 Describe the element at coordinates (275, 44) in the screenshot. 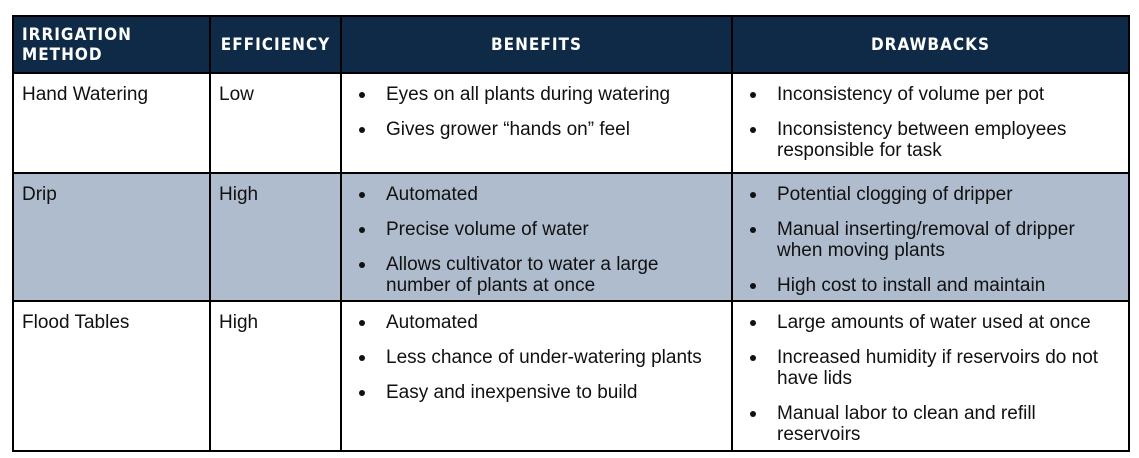

I see `header-efficiency: EFFICIENCY` at that location.